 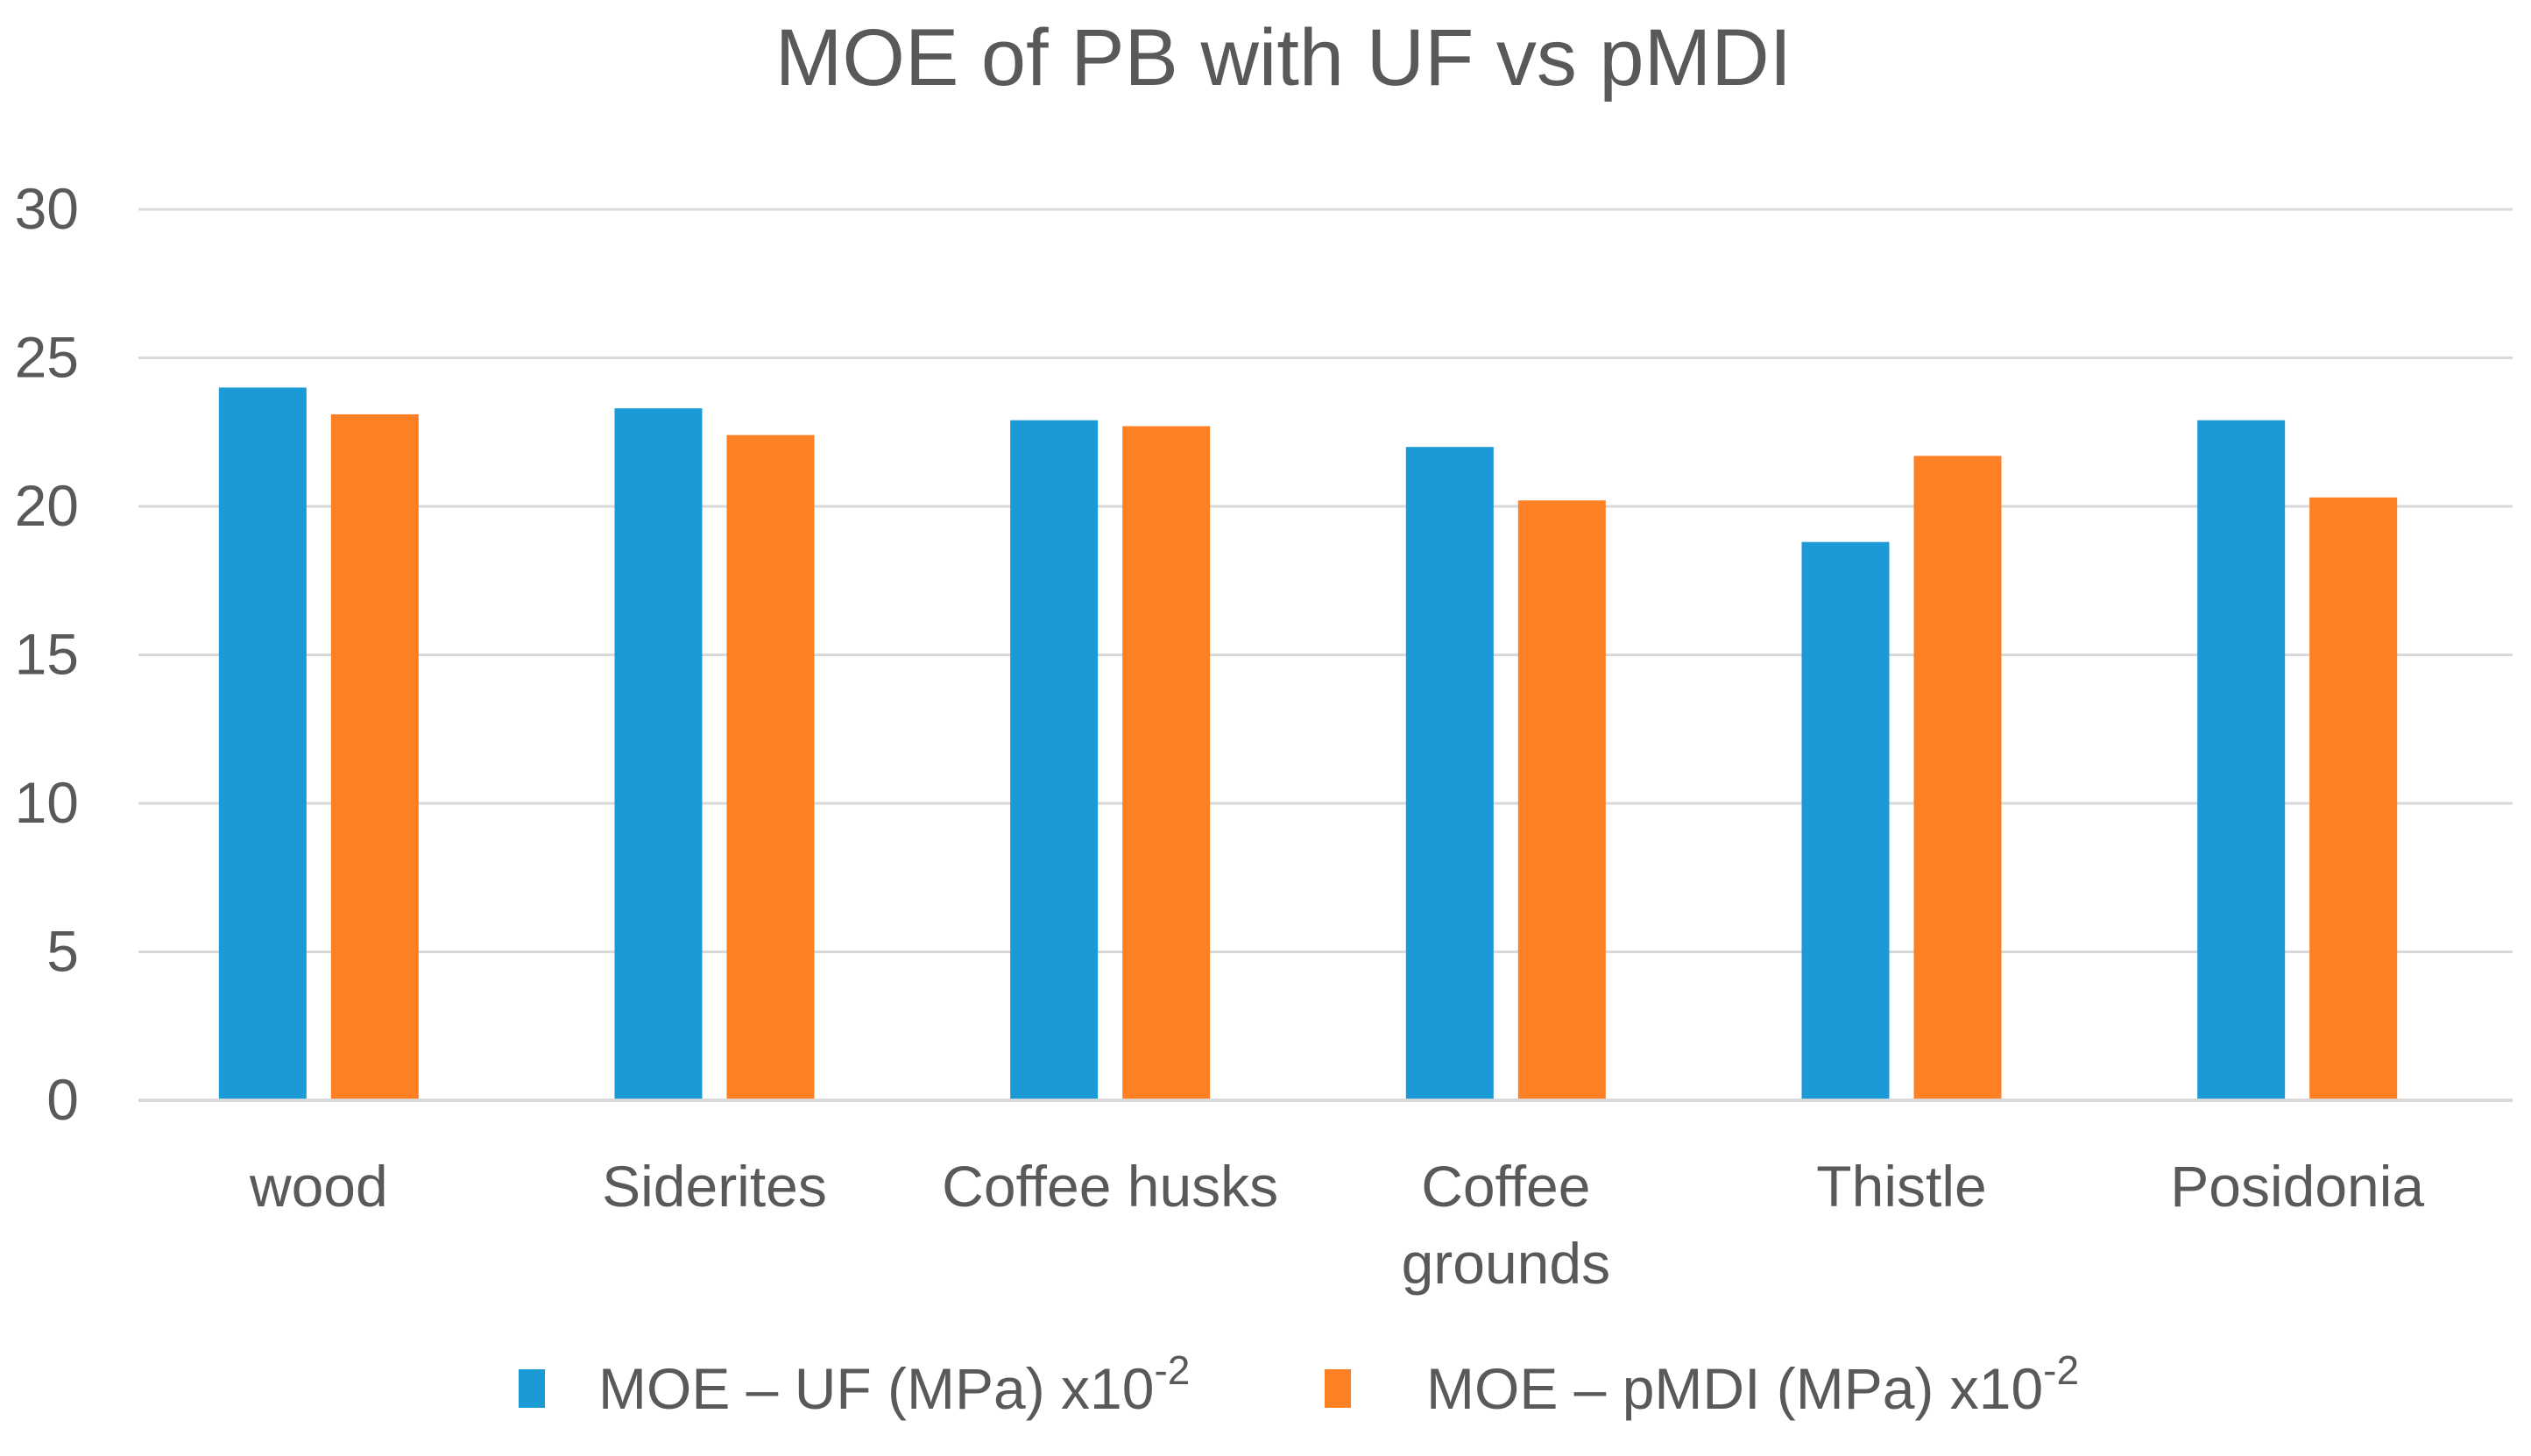 What do you see at coordinates (658, 754) in the screenshot?
I see `bar-series1-cat2` at bounding box center [658, 754].